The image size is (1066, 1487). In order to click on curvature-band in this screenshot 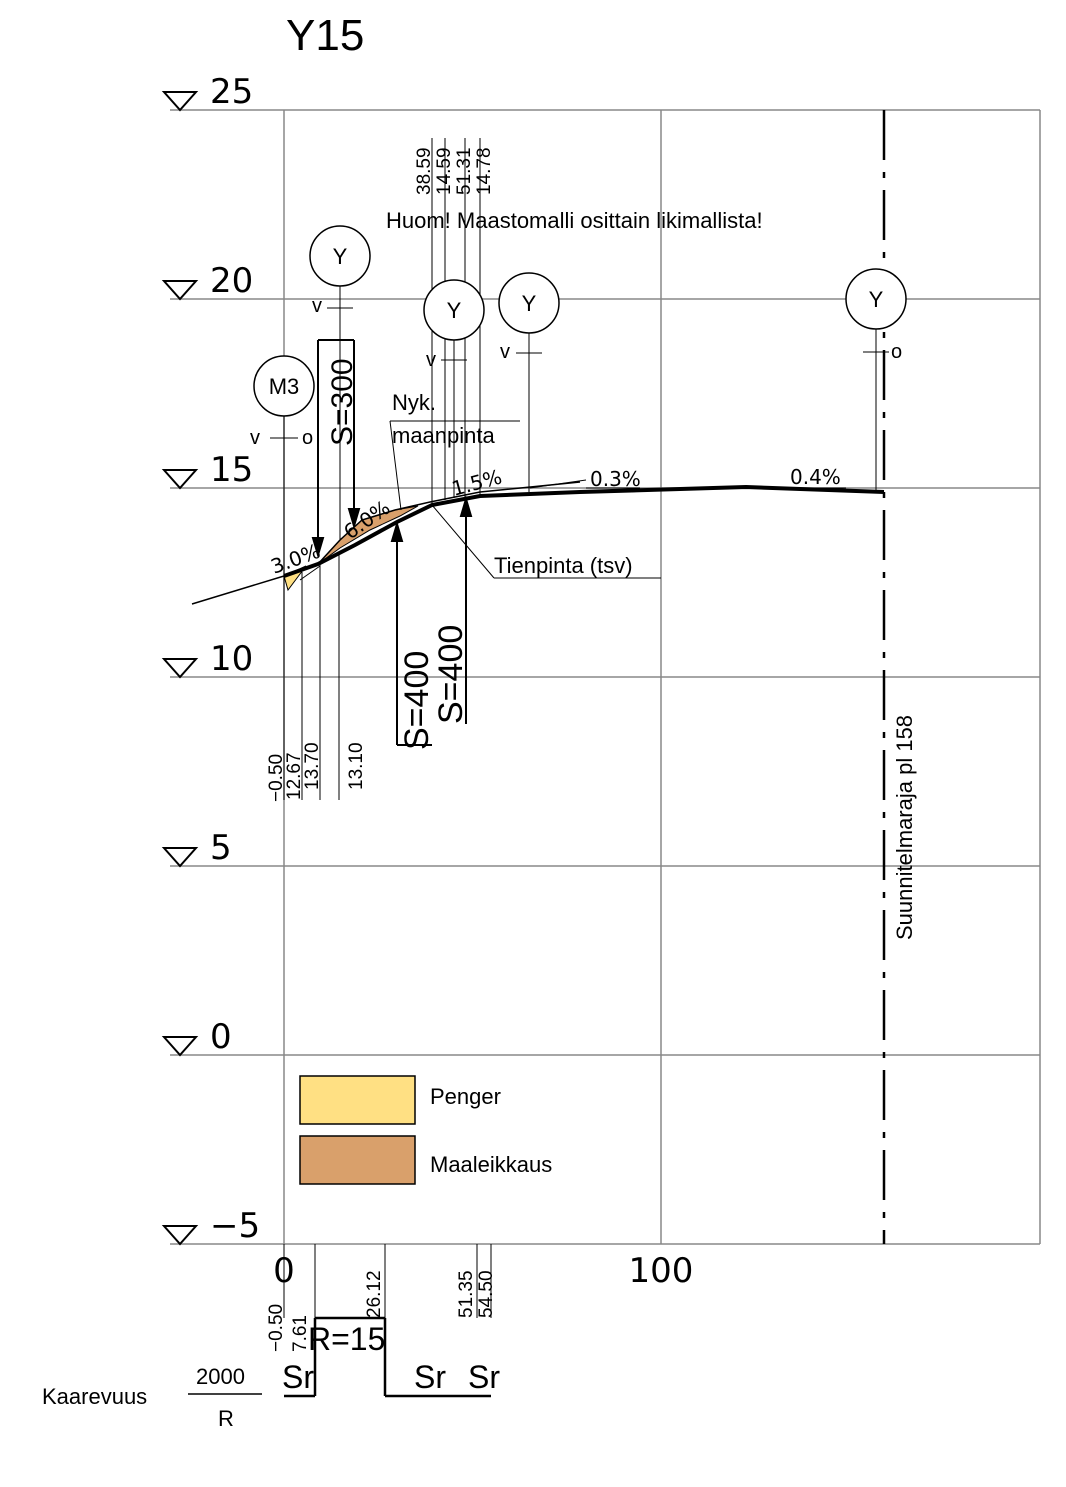, I will do `click(387, 1357)`.